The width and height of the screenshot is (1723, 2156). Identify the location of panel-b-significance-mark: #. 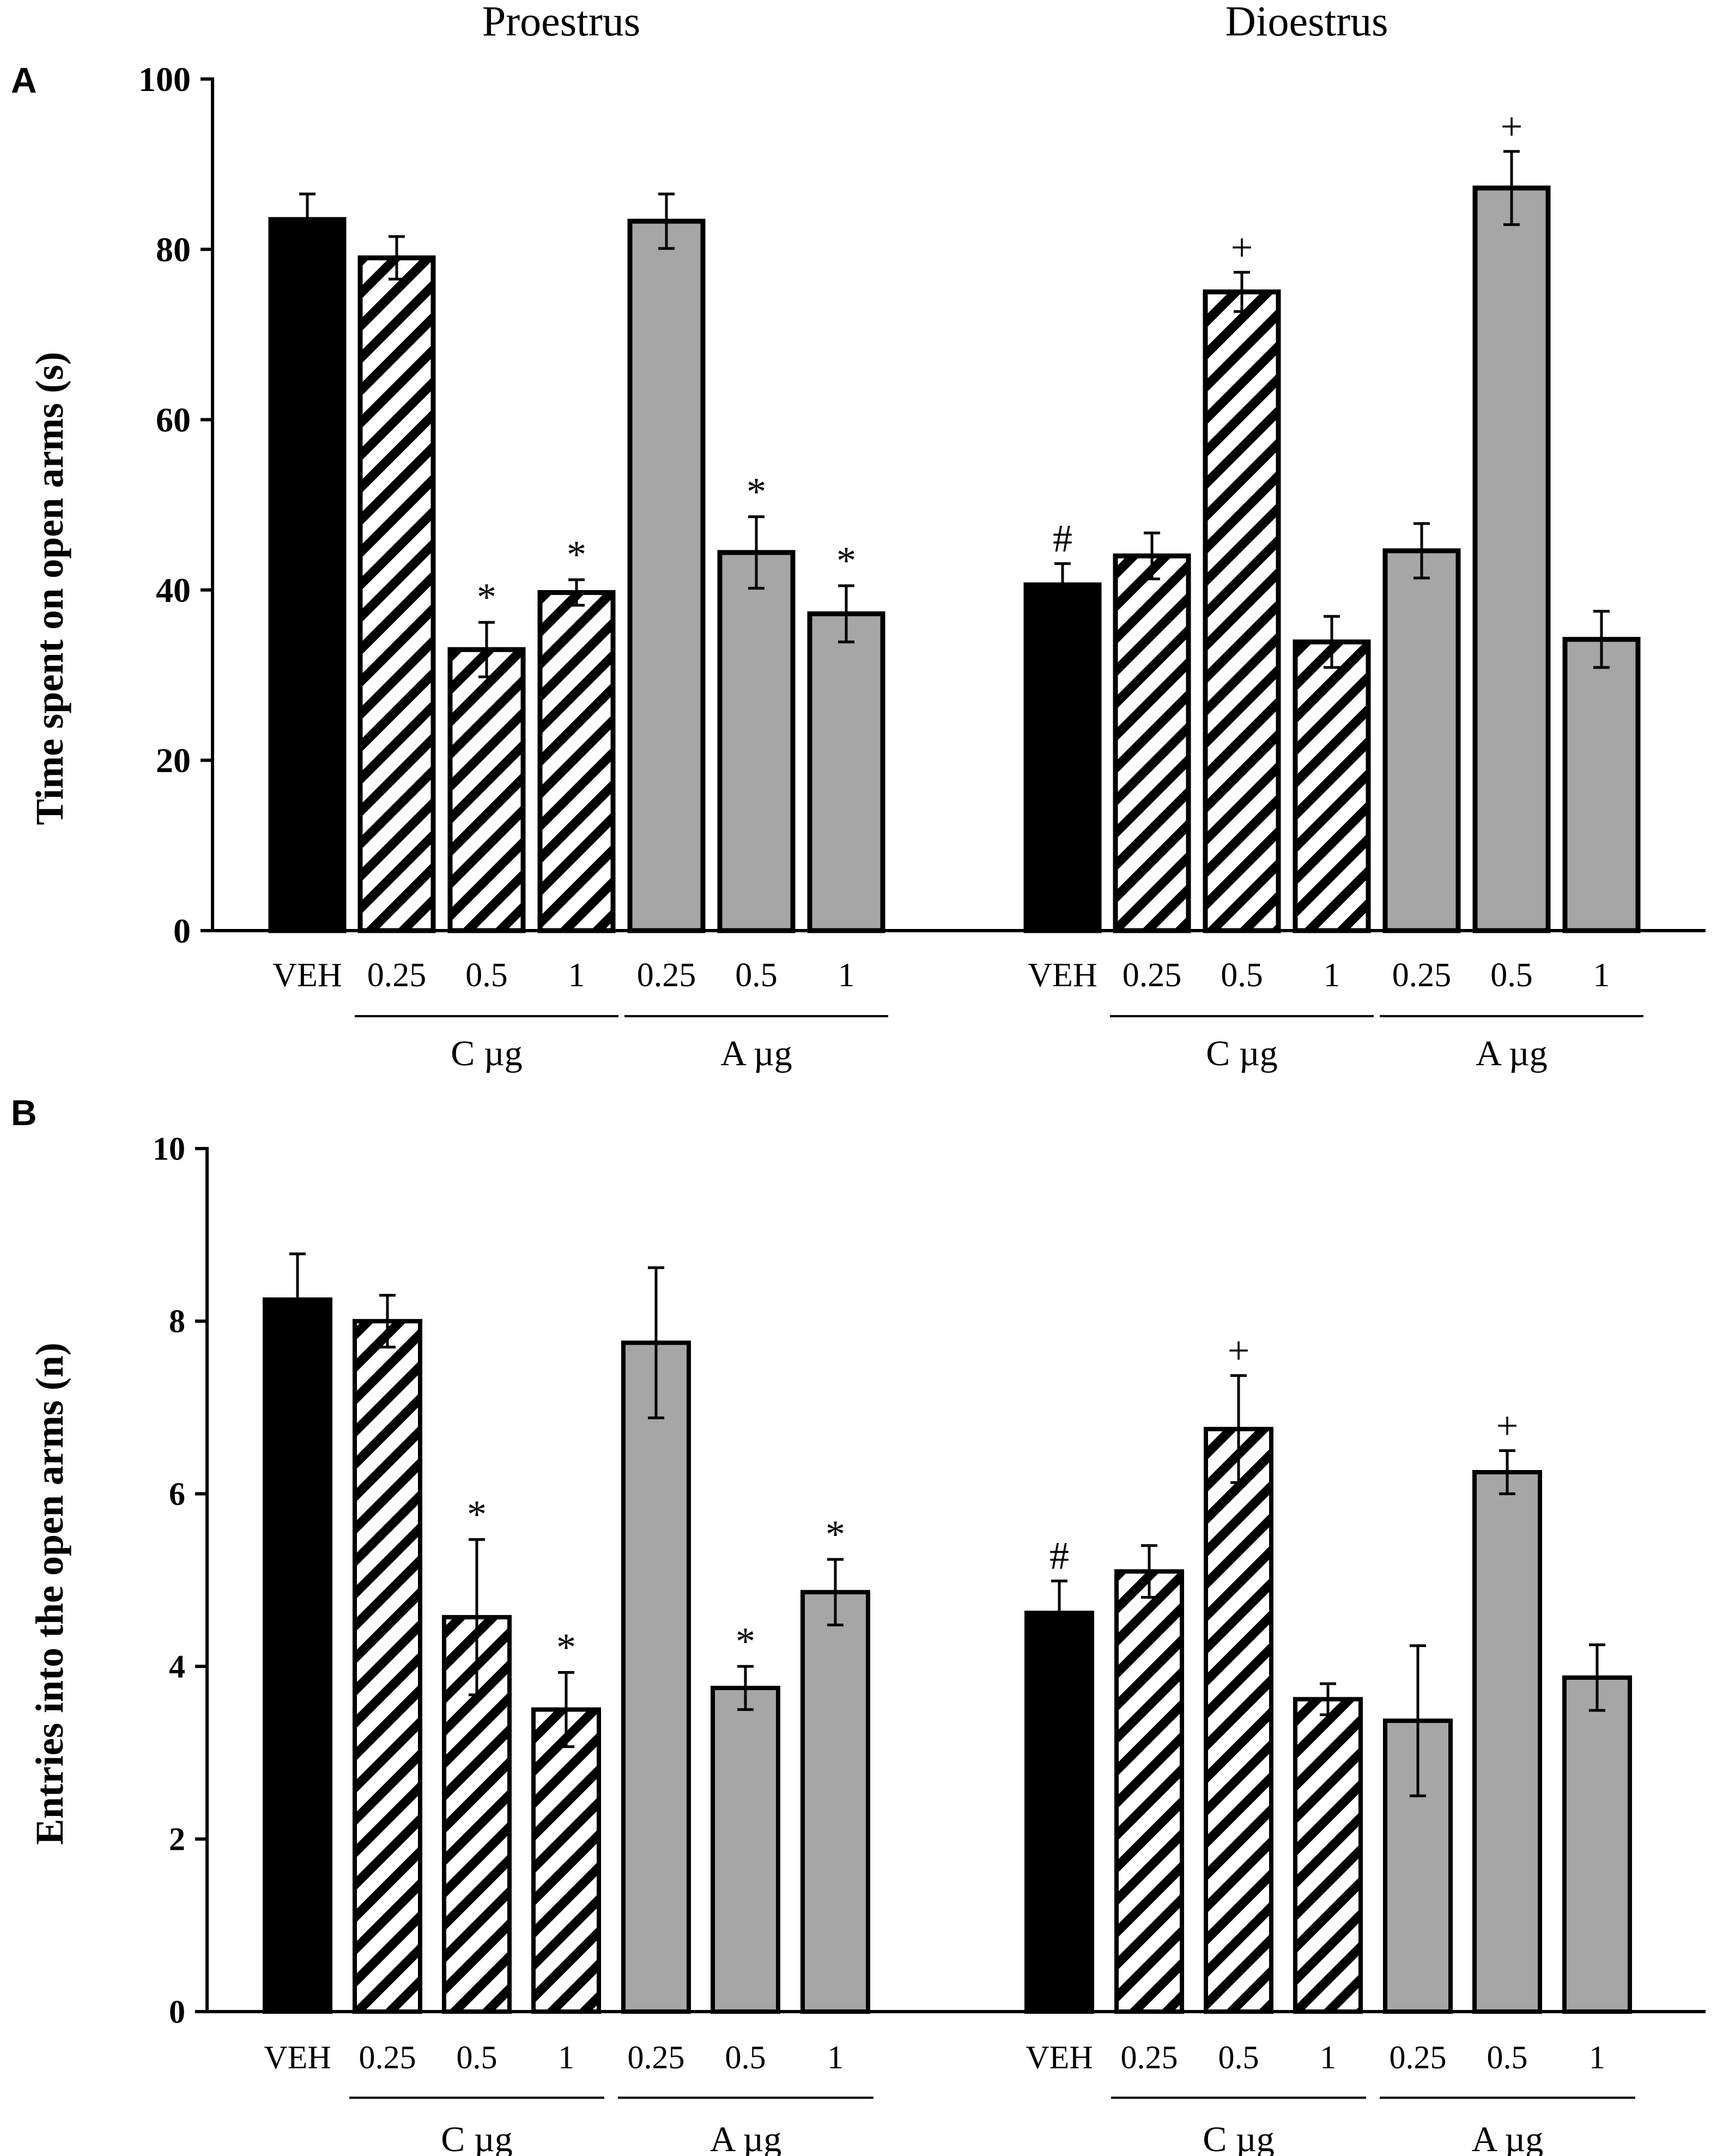
(1059, 1556).